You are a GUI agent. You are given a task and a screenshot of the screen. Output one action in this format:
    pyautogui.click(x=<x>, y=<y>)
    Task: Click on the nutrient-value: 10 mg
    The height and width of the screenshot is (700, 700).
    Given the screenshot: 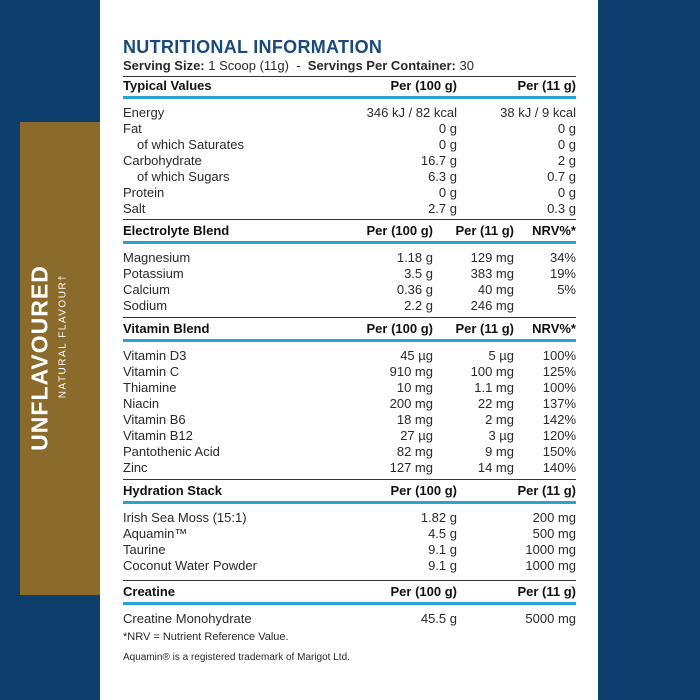 What is the action you would take?
    pyautogui.click(x=414, y=387)
    